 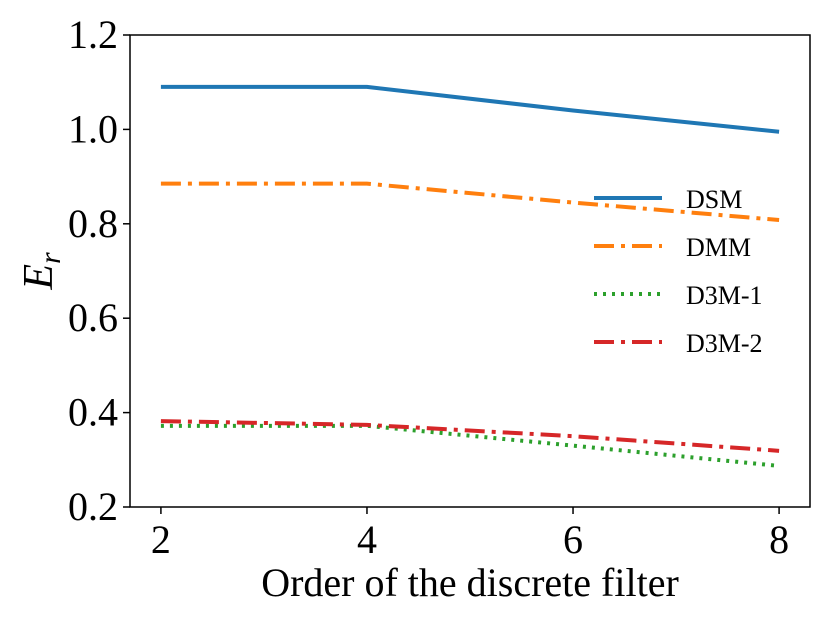 I want to click on legend: DSM DMM D3M-1 D3M-2, so click(x=678, y=271).